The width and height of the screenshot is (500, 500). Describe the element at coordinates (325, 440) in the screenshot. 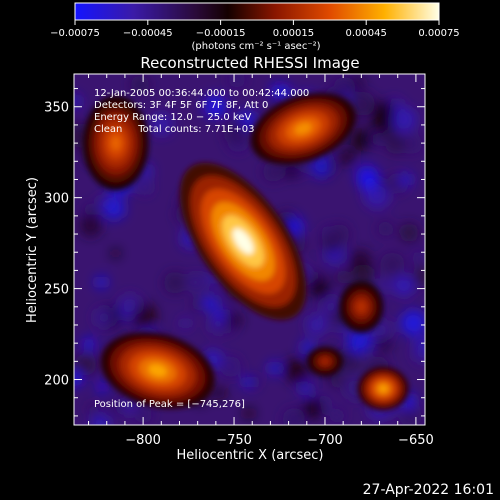

I see `x-tick-label: −700` at that location.